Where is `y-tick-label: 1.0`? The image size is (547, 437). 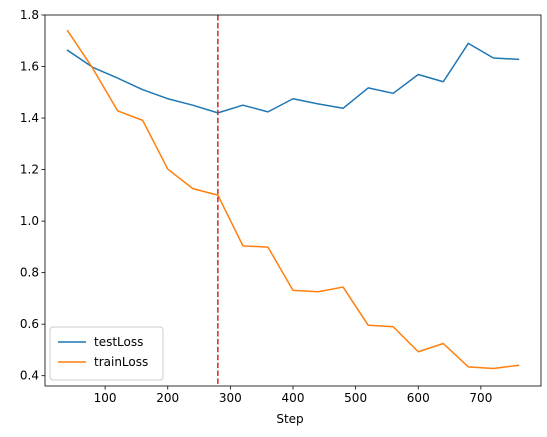 y-tick-label: 1.0 is located at coordinates (29, 221).